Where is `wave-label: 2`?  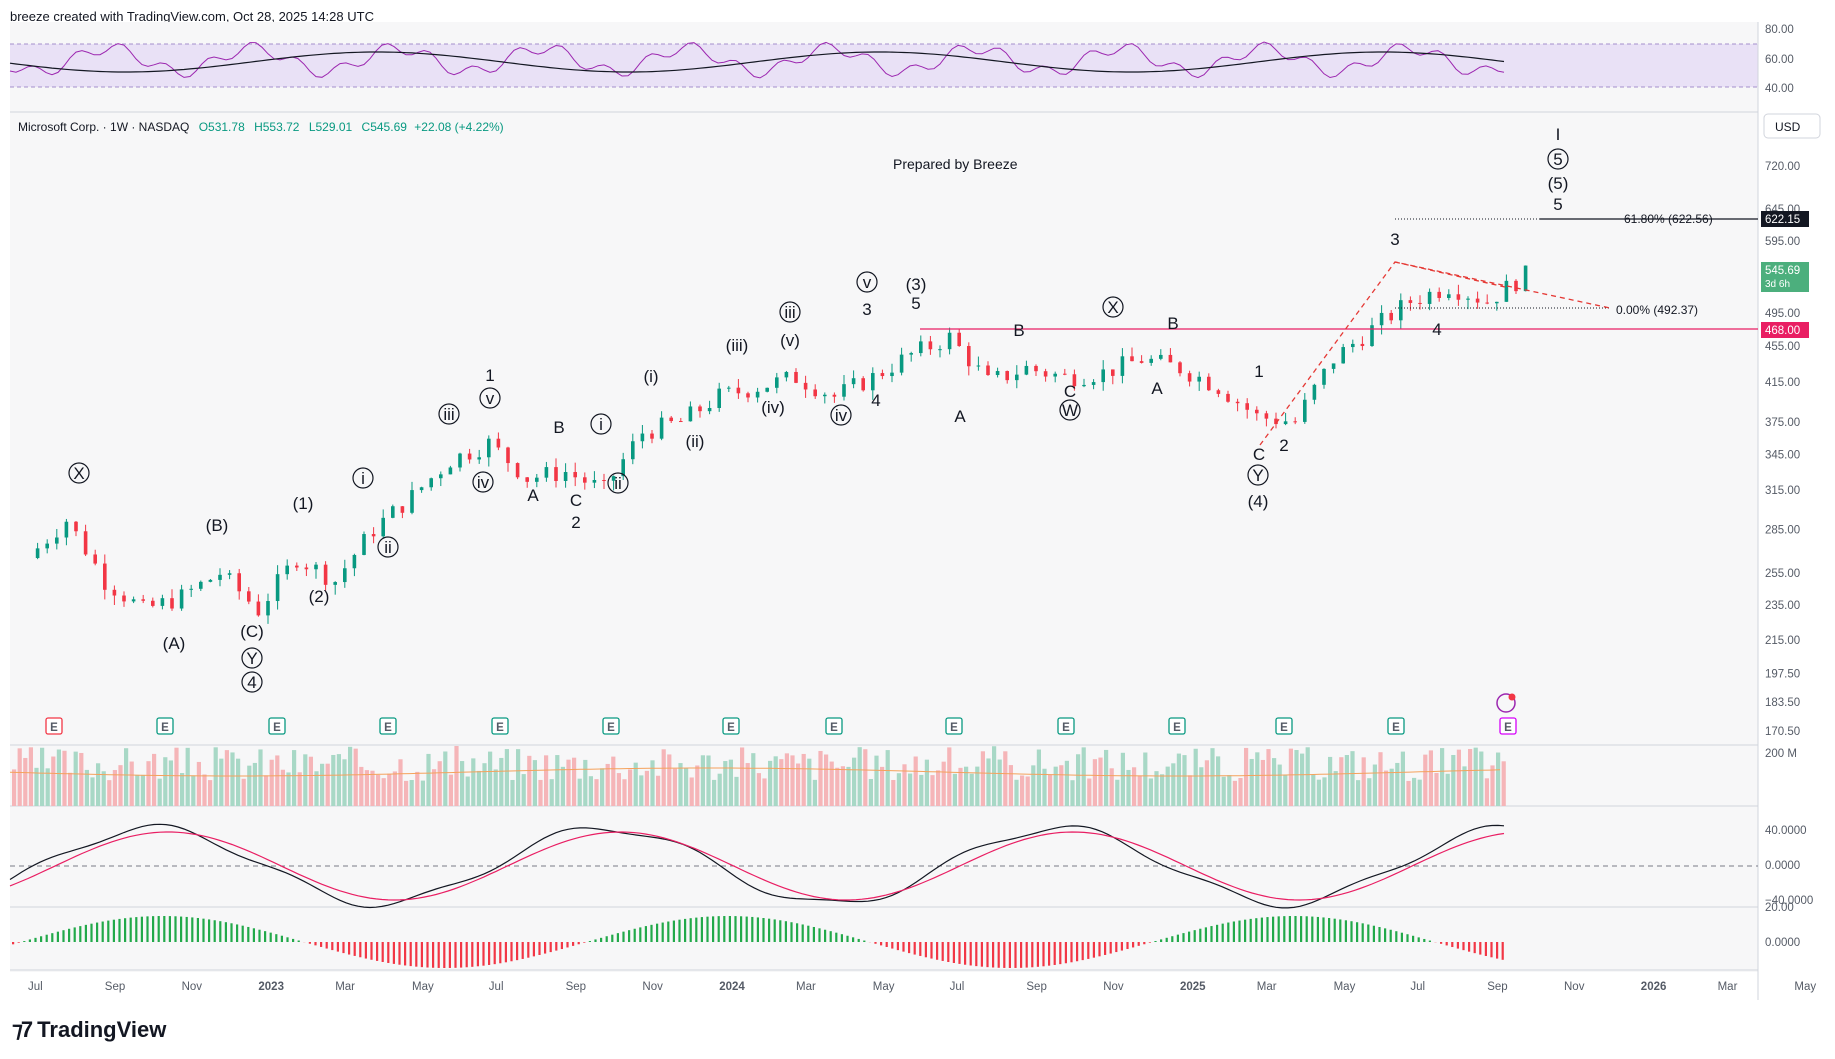
wave-label: 2 is located at coordinates (575, 522).